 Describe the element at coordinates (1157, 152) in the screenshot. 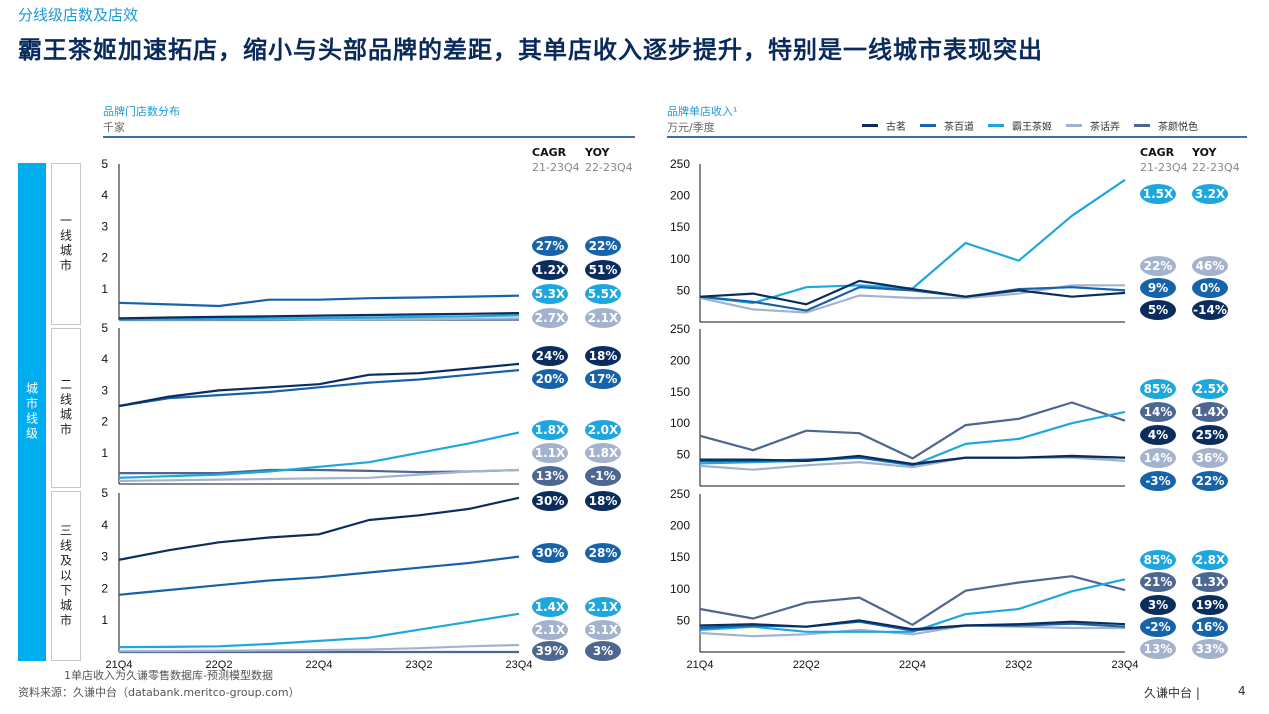

I see `cagr-header-right: CAGR` at that location.